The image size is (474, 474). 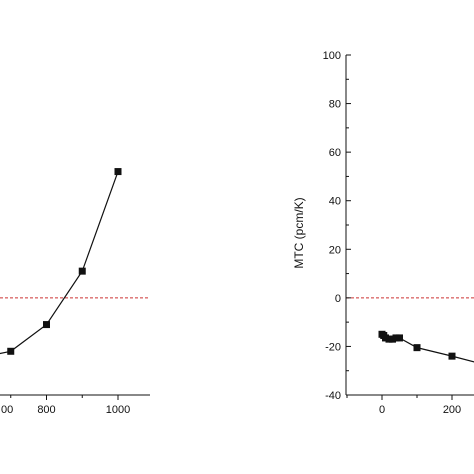 What do you see at coordinates (46, 410) in the screenshot?
I see `left-x-tick-label: 800` at bounding box center [46, 410].